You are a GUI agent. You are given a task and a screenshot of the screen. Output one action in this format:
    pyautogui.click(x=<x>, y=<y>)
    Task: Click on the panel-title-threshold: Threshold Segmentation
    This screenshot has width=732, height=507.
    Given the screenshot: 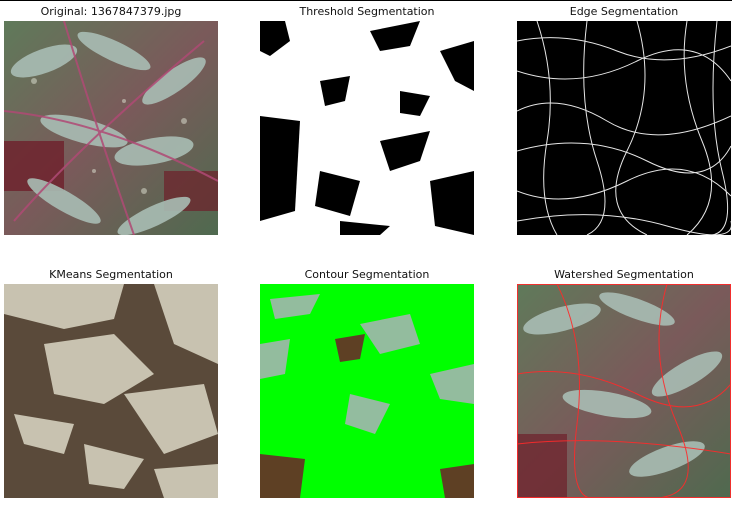 What is the action you would take?
    pyautogui.click(x=367, y=11)
    